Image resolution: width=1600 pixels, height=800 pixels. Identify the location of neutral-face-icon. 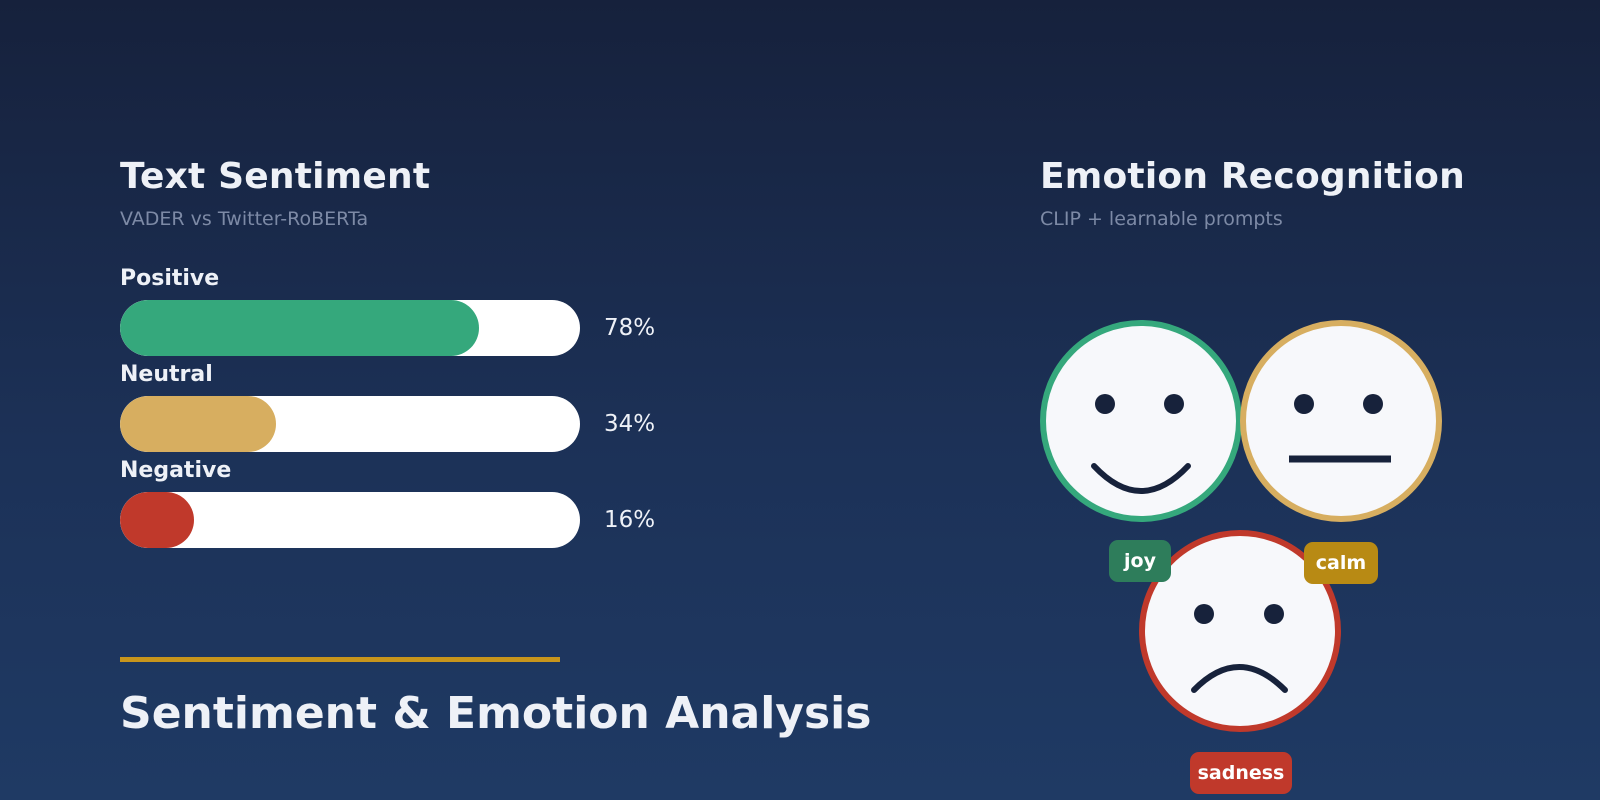
(1341, 421).